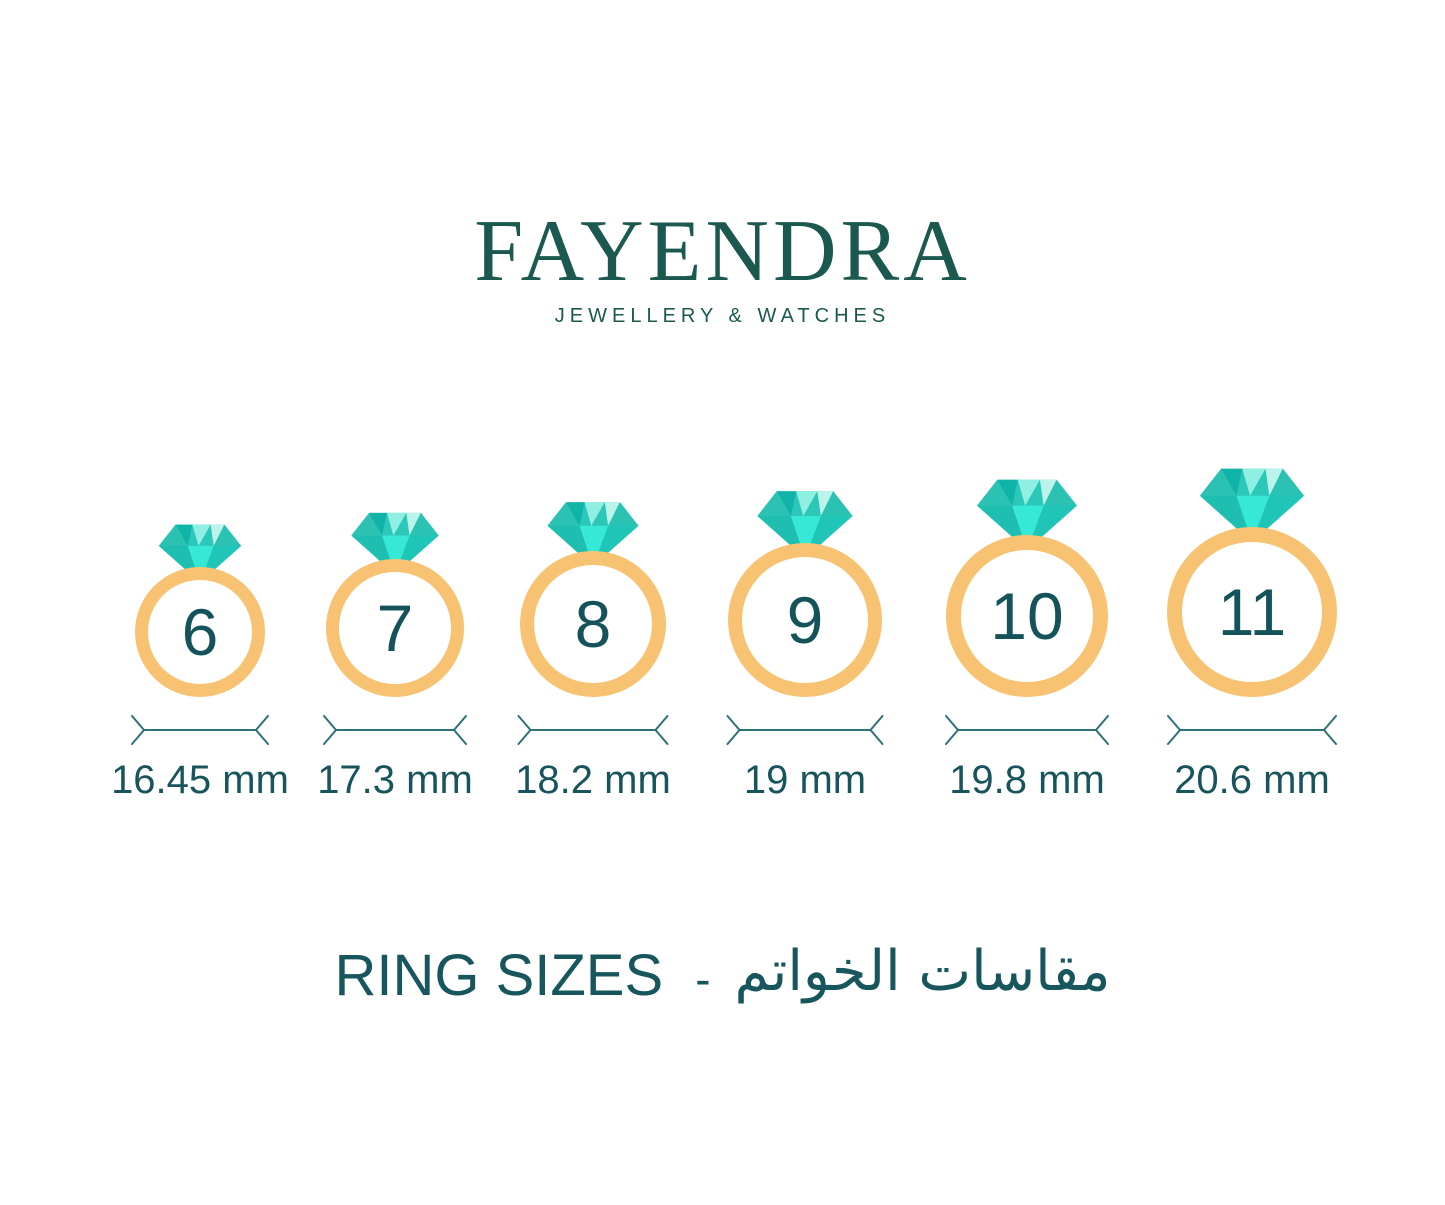 The width and height of the screenshot is (1445, 1205). Describe the element at coordinates (395, 406) in the screenshot. I see `ring-item-size-7: 7 17.3 mm` at that location.